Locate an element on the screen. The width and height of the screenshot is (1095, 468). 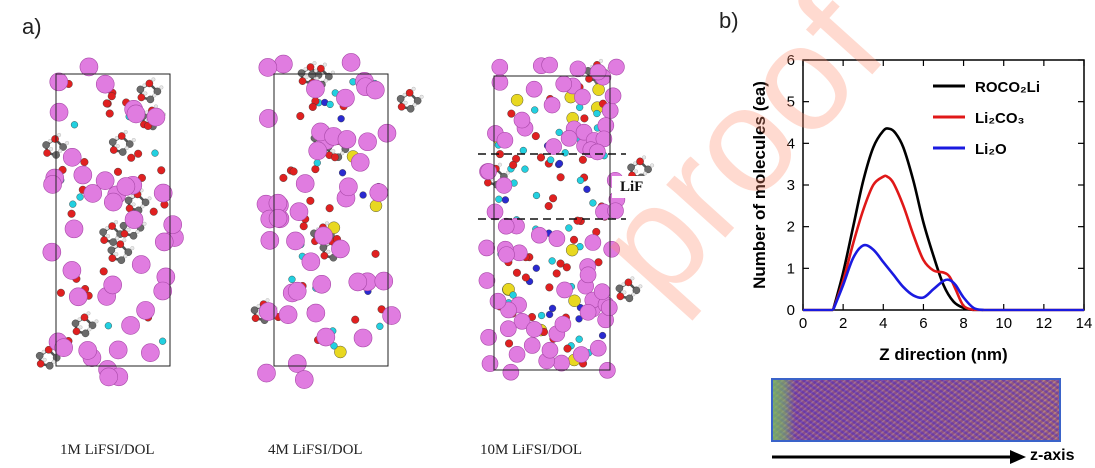
x-tick-label: 0 is located at coordinates (803, 323).